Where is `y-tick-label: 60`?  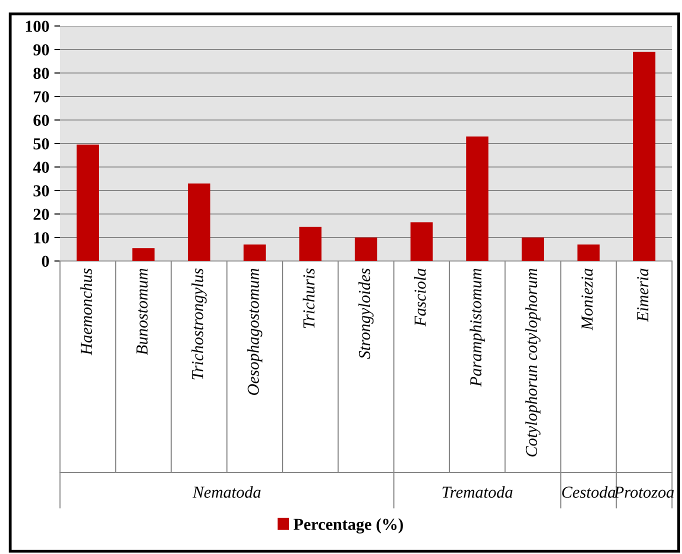 y-tick-label: 60 is located at coordinates (41, 120).